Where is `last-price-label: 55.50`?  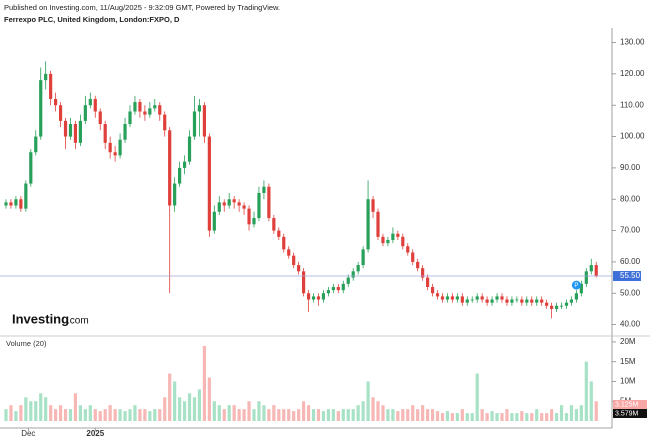
last-price-label: 55.50 is located at coordinates (630, 275).